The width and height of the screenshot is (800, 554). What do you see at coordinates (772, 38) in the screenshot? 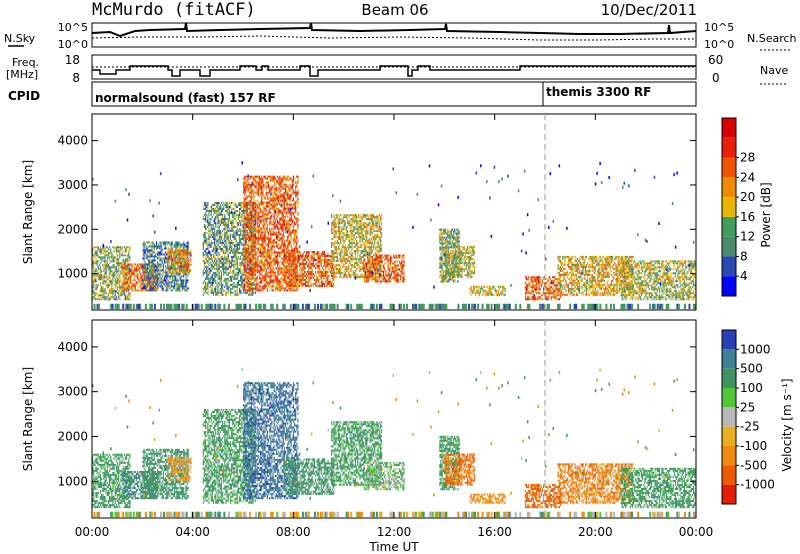
I see `nsearch-label: N.Search` at bounding box center [772, 38].